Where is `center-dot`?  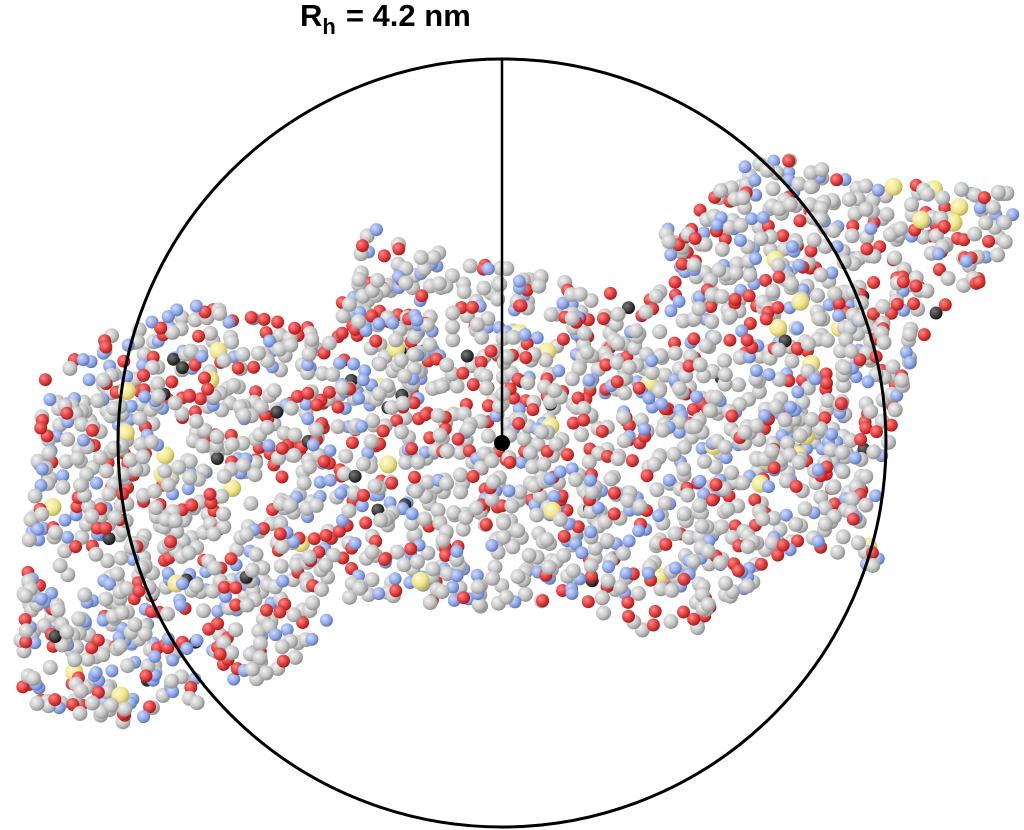 center-dot is located at coordinates (502, 443).